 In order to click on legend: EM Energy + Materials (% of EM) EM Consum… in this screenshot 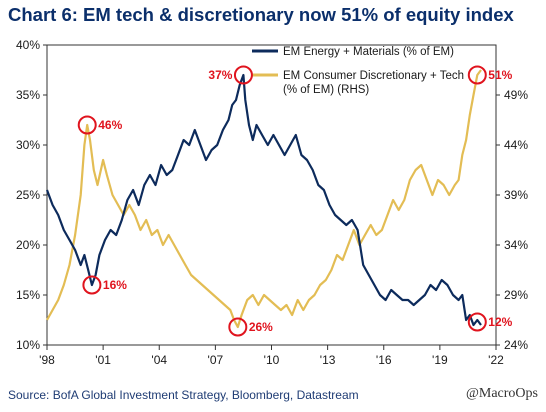, I will do `click(358, 71)`.